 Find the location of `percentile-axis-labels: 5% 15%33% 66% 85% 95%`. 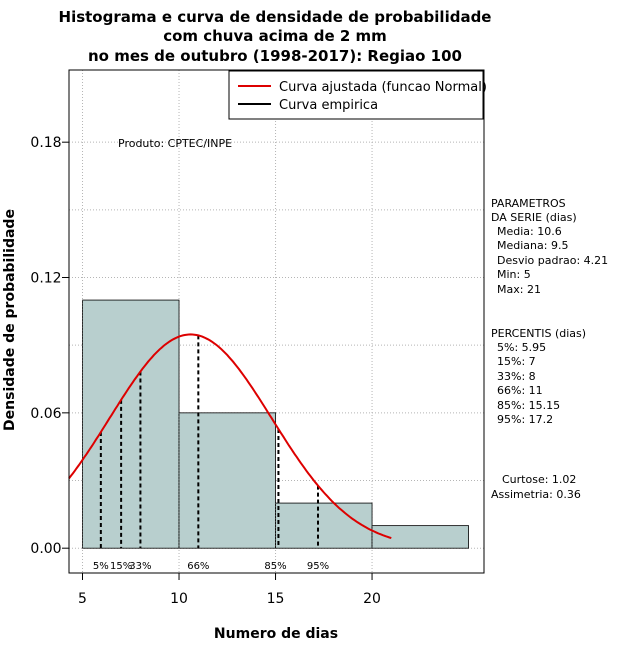

percentile-axis-labels: 5% 15%33% 66% 85% 95% is located at coordinates (211, 566).